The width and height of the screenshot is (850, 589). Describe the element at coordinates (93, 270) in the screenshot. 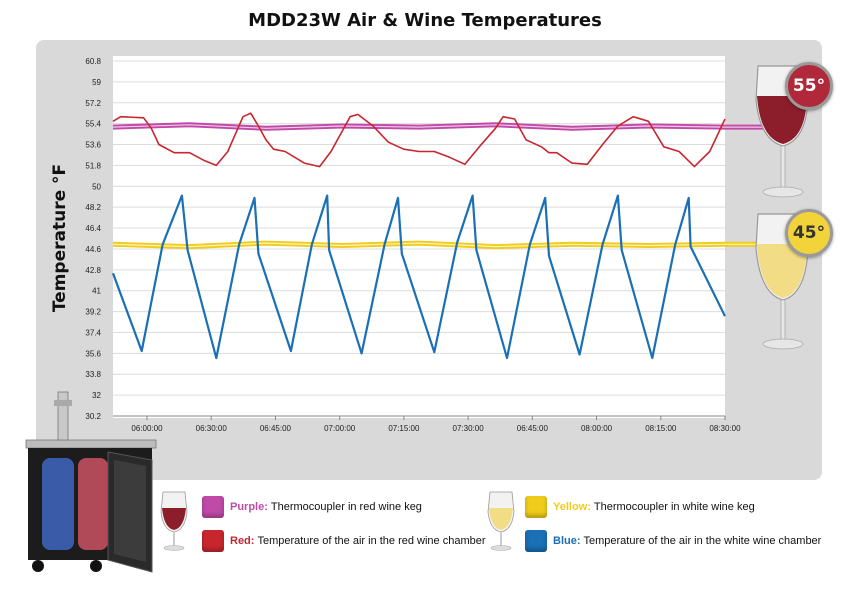

I see `y-tick-label: 42.8` at that location.